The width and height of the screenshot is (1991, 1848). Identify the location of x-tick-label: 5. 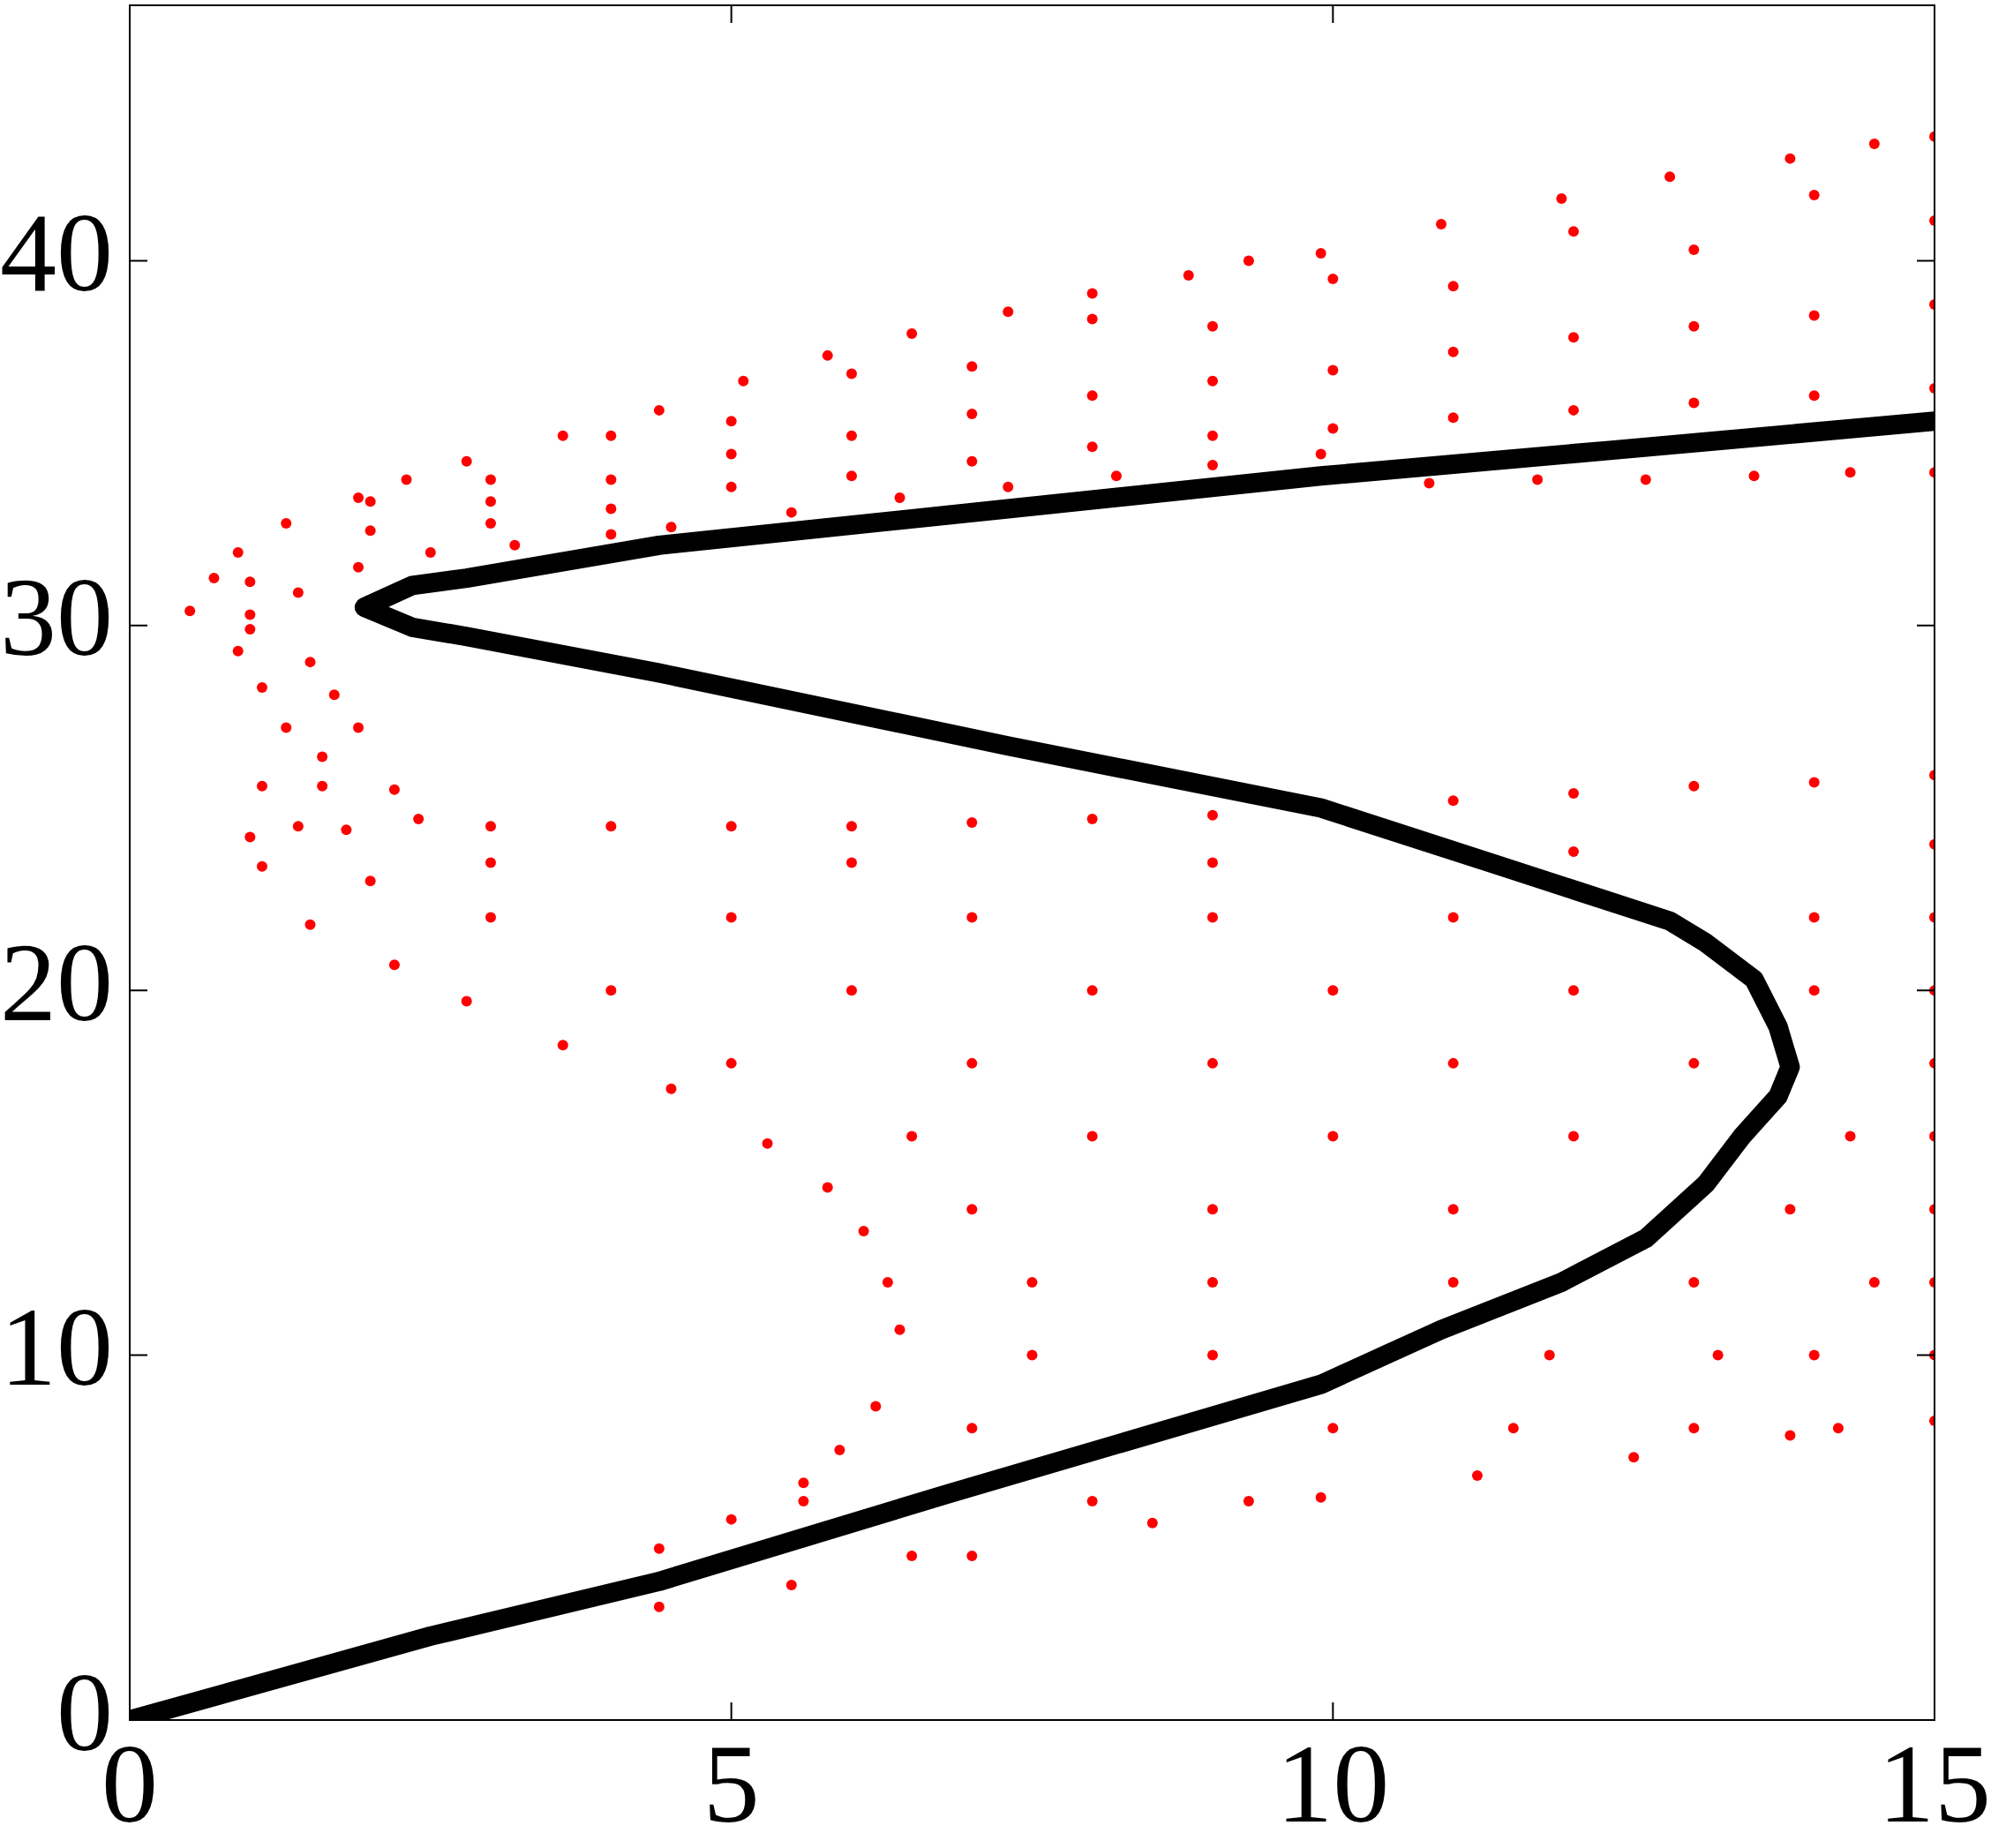
(731, 1783).